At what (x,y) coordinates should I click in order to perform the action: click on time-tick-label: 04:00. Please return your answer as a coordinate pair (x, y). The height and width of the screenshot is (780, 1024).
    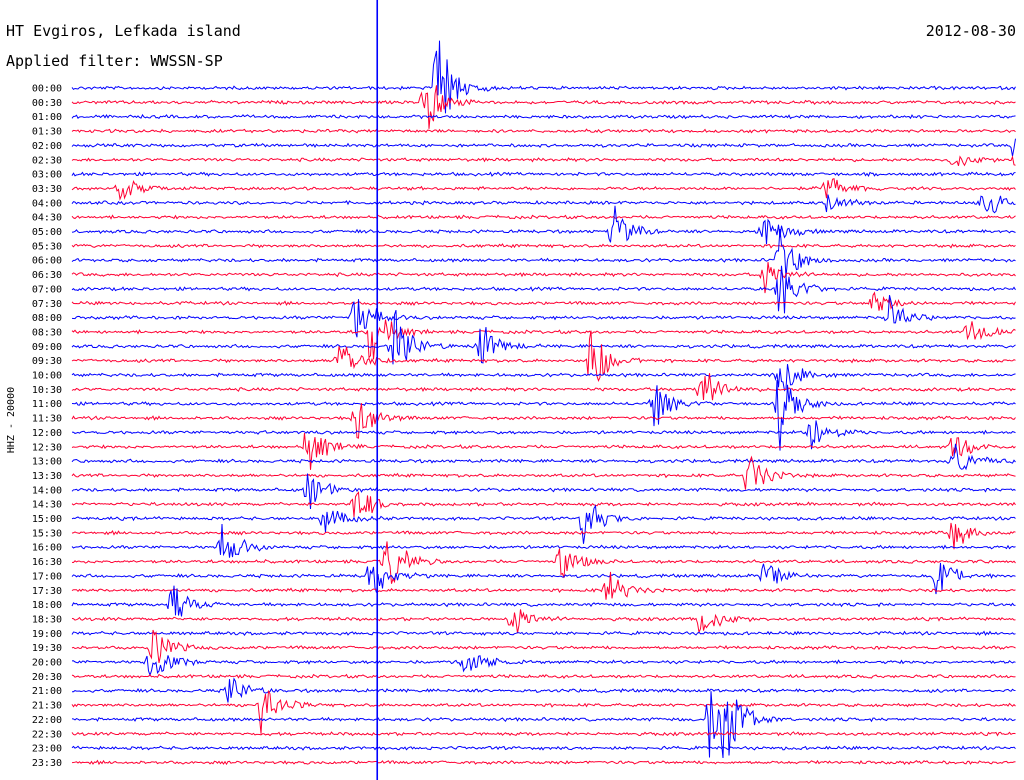
    Looking at the image, I should click on (47, 203).